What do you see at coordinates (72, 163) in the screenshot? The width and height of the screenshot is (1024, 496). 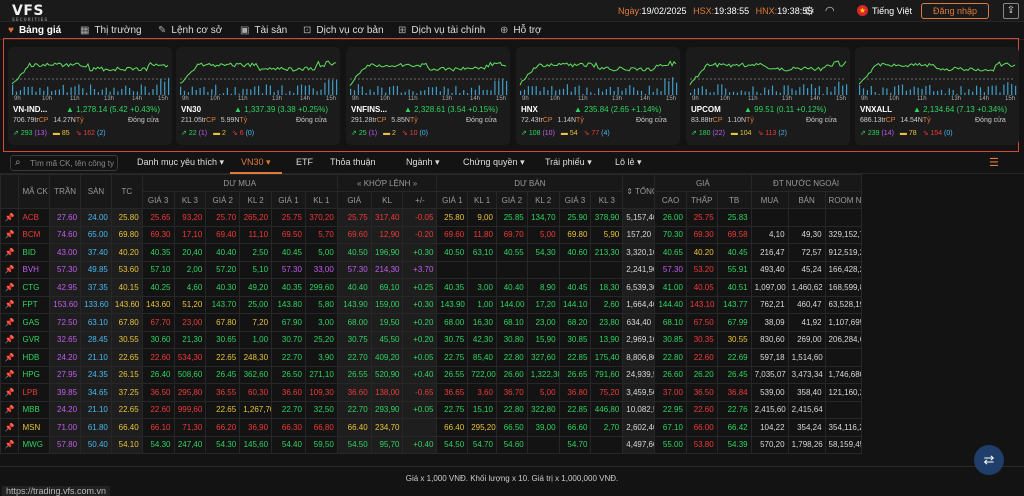 I see `search-input` at bounding box center [72, 163].